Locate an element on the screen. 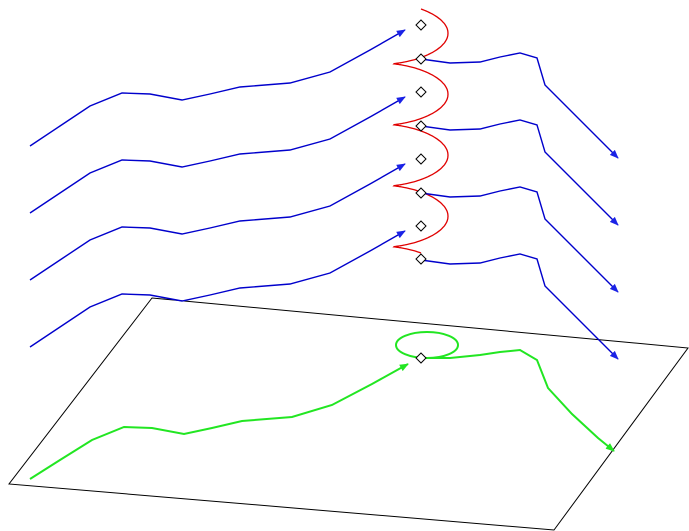 This screenshot has width=689, height=531. marker-group is located at coordinates (421, 191).